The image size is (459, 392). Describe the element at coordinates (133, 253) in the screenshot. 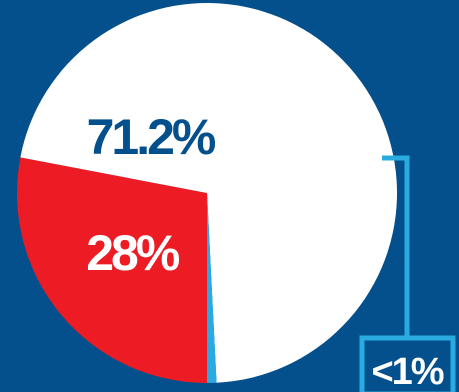

I see `slice-label-28: 28%` at that location.